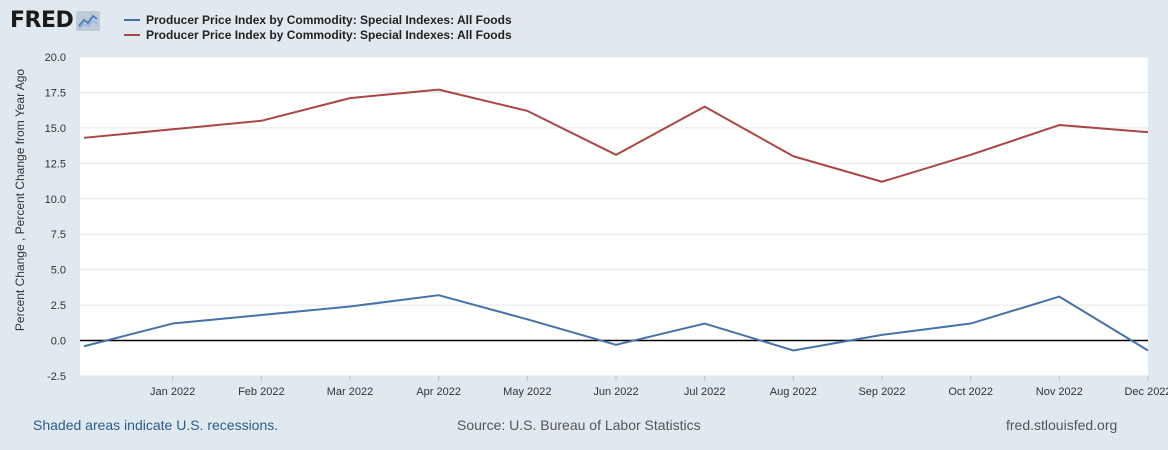  What do you see at coordinates (350, 392) in the screenshot?
I see `x-tick-label: Mar 2022` at bounding box center [350, 392].